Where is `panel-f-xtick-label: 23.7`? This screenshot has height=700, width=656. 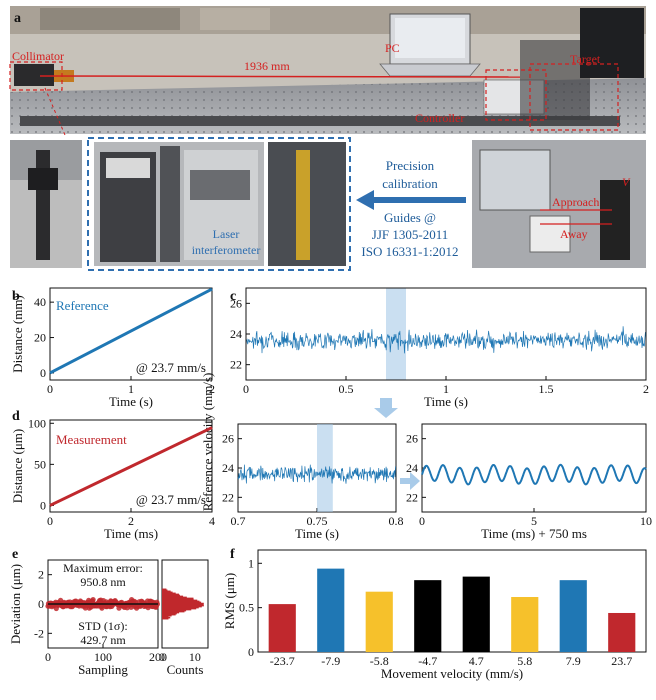
panel-f-xtick-label: 23.7 is located at coordinates (621, 661).